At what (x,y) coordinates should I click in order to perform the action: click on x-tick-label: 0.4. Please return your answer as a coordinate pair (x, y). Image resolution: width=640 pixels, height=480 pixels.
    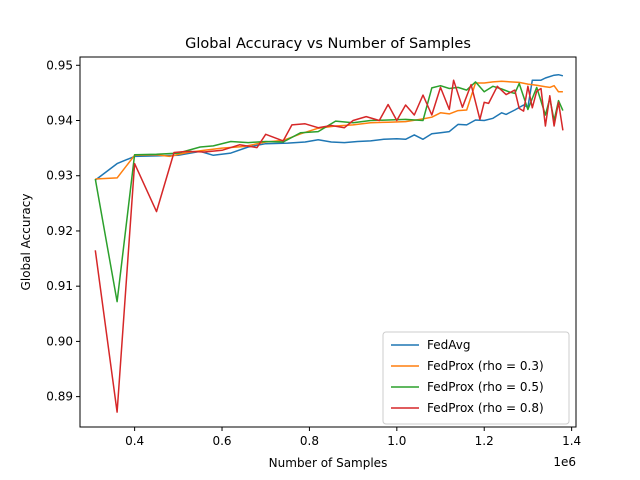
    Looking at the image, I should click on (134, 441).